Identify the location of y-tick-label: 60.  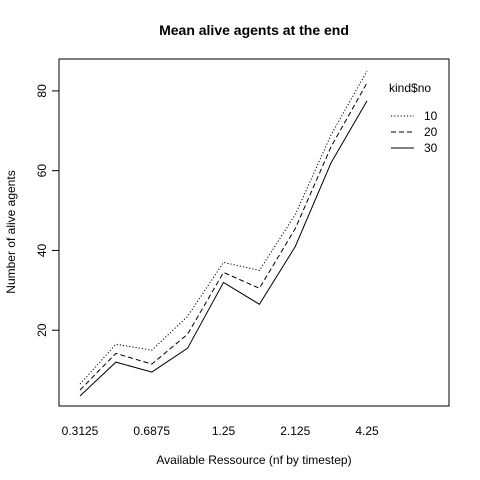
(42, 171).